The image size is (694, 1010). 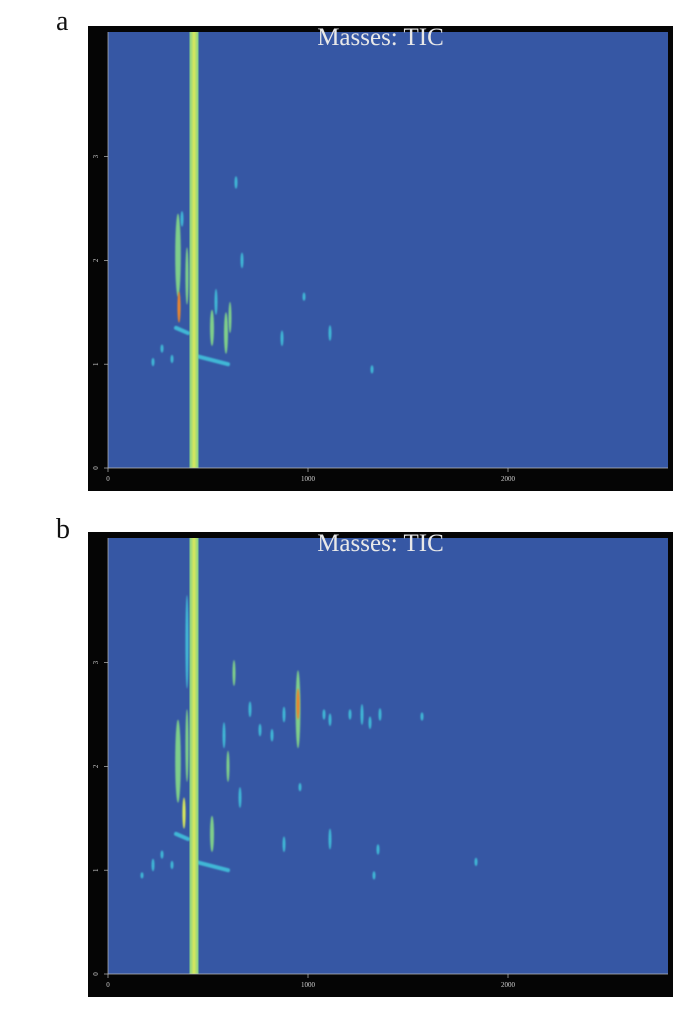 What do you see at coordinates (63, 529) in the screenshot?
I see `panel-b-label: b` at bounding box center [63, 529].